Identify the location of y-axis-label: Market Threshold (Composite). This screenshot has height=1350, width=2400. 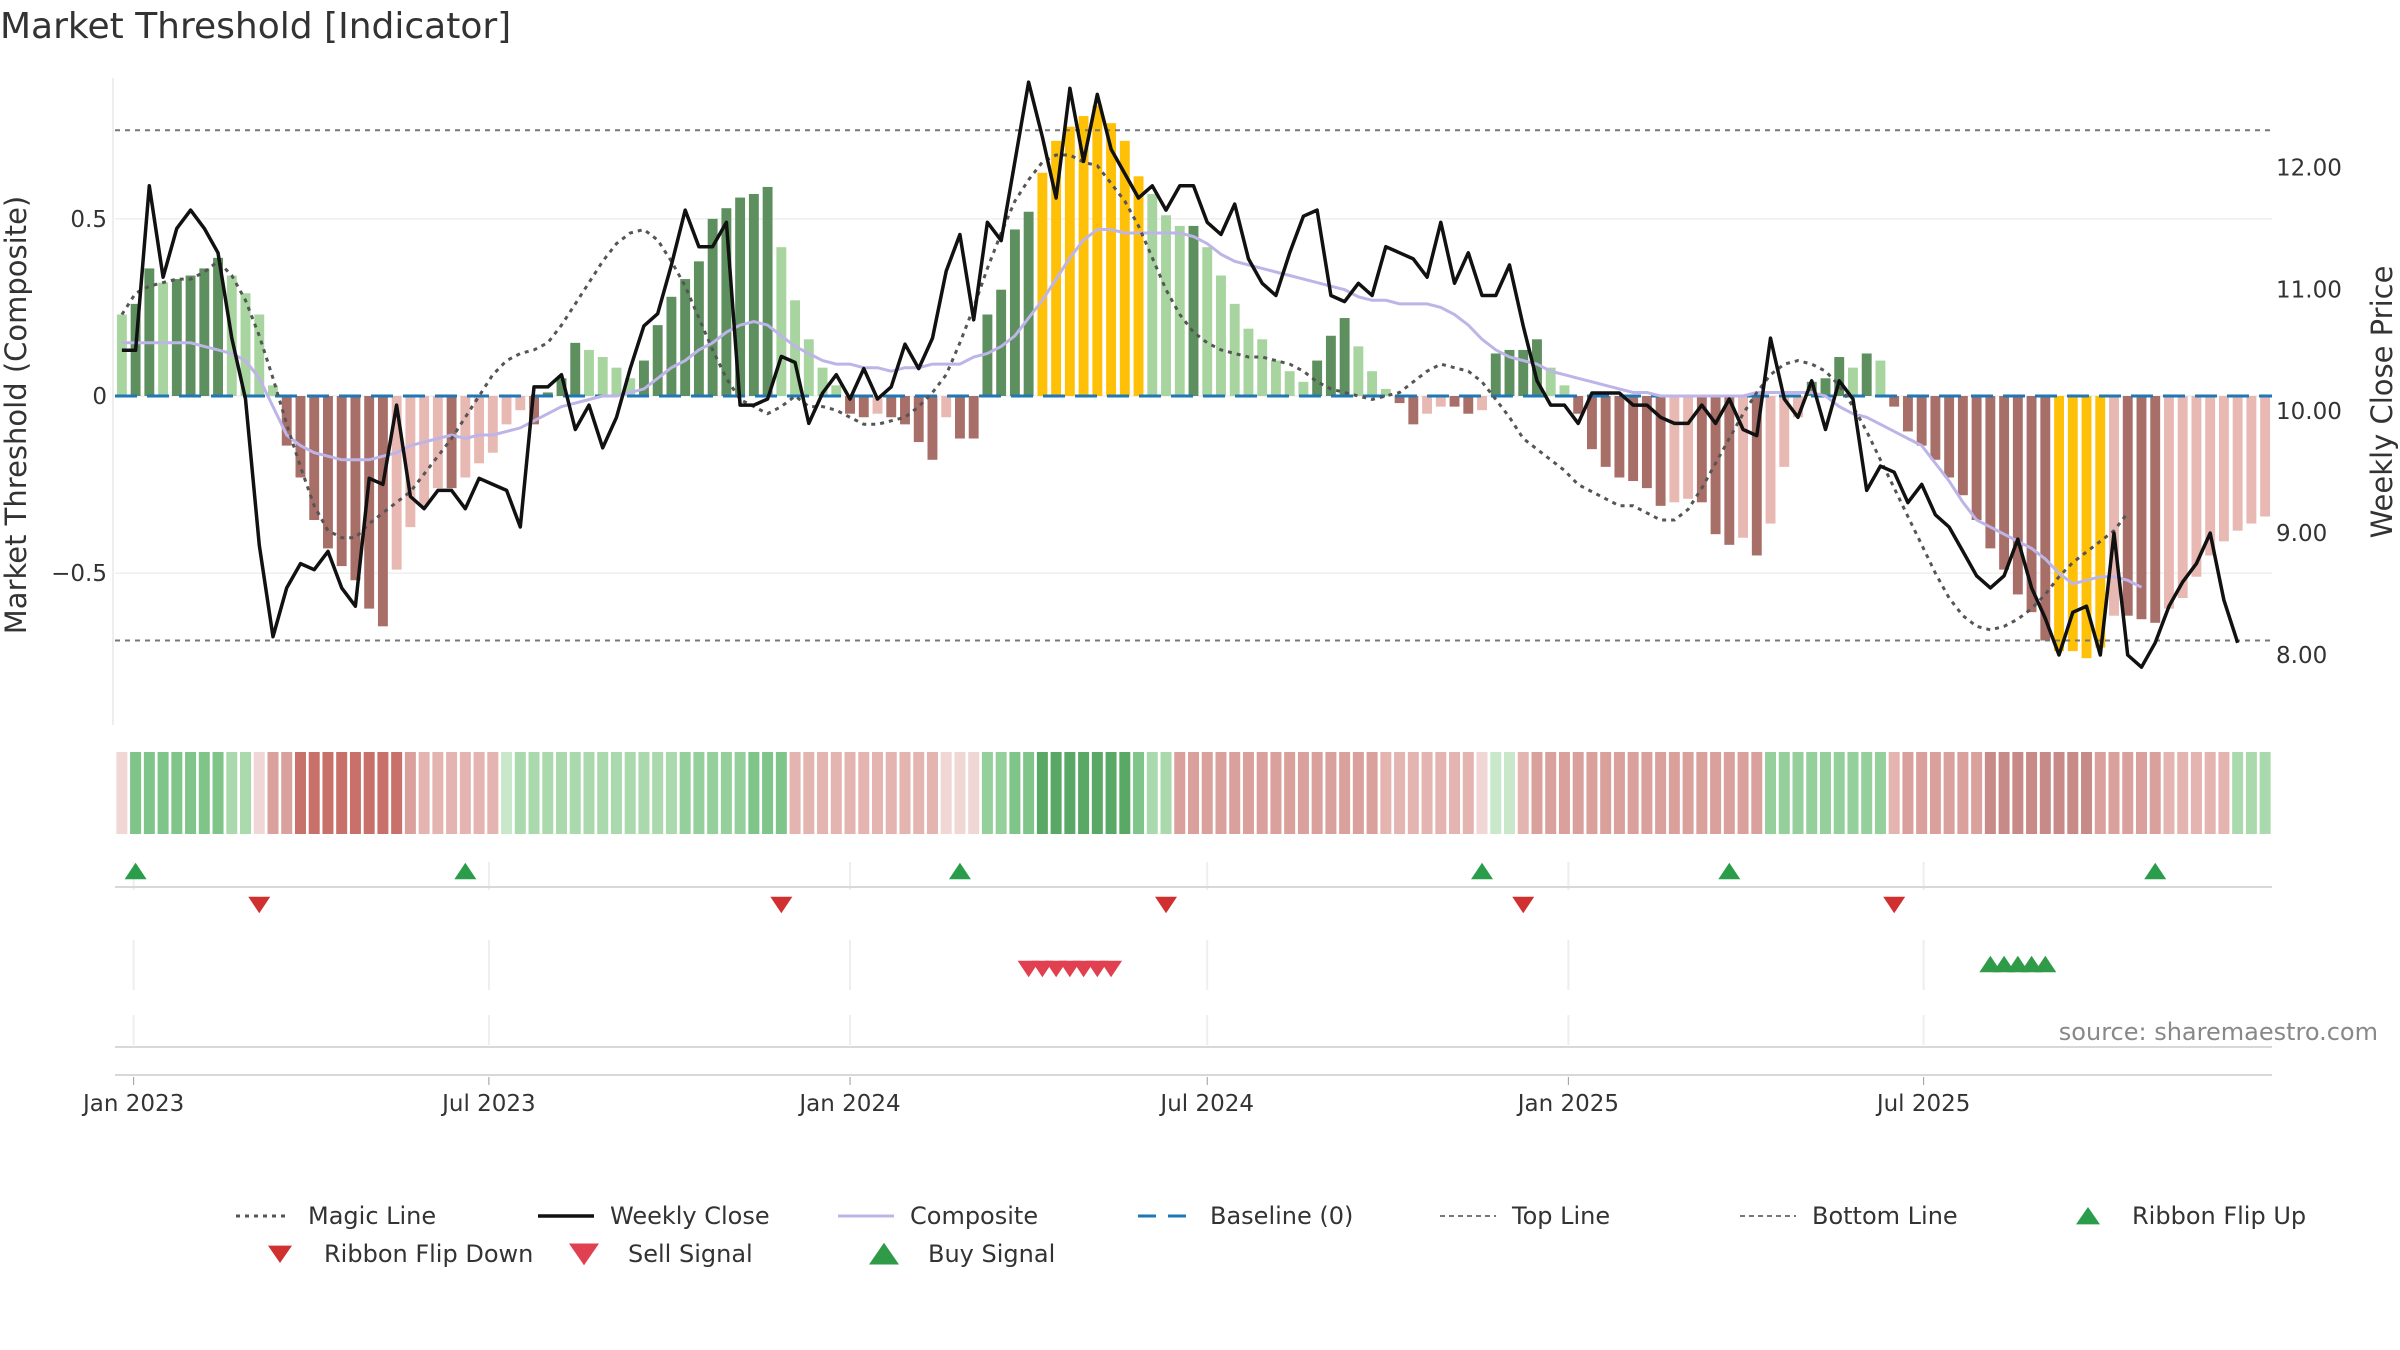
(16, 415).